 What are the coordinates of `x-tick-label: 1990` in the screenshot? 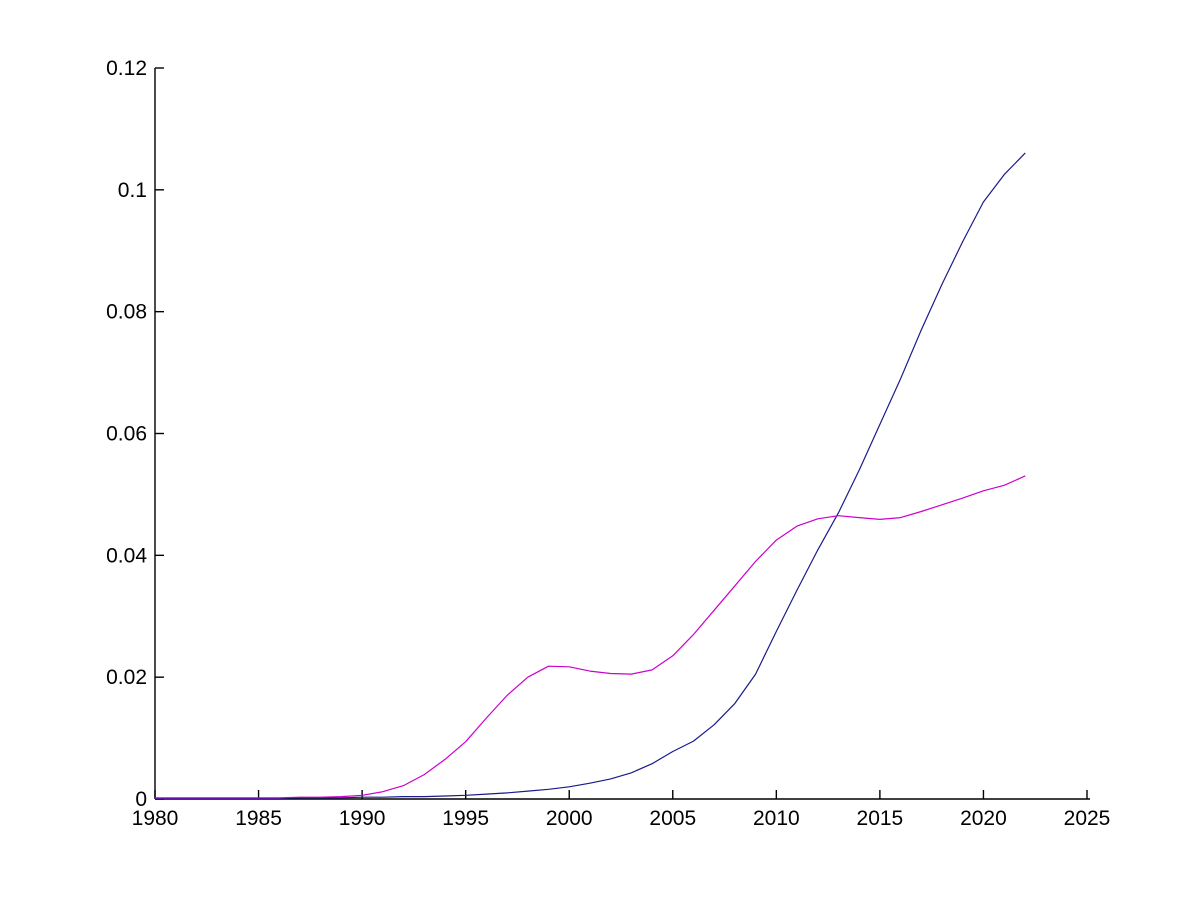 It's located at (362, 818).